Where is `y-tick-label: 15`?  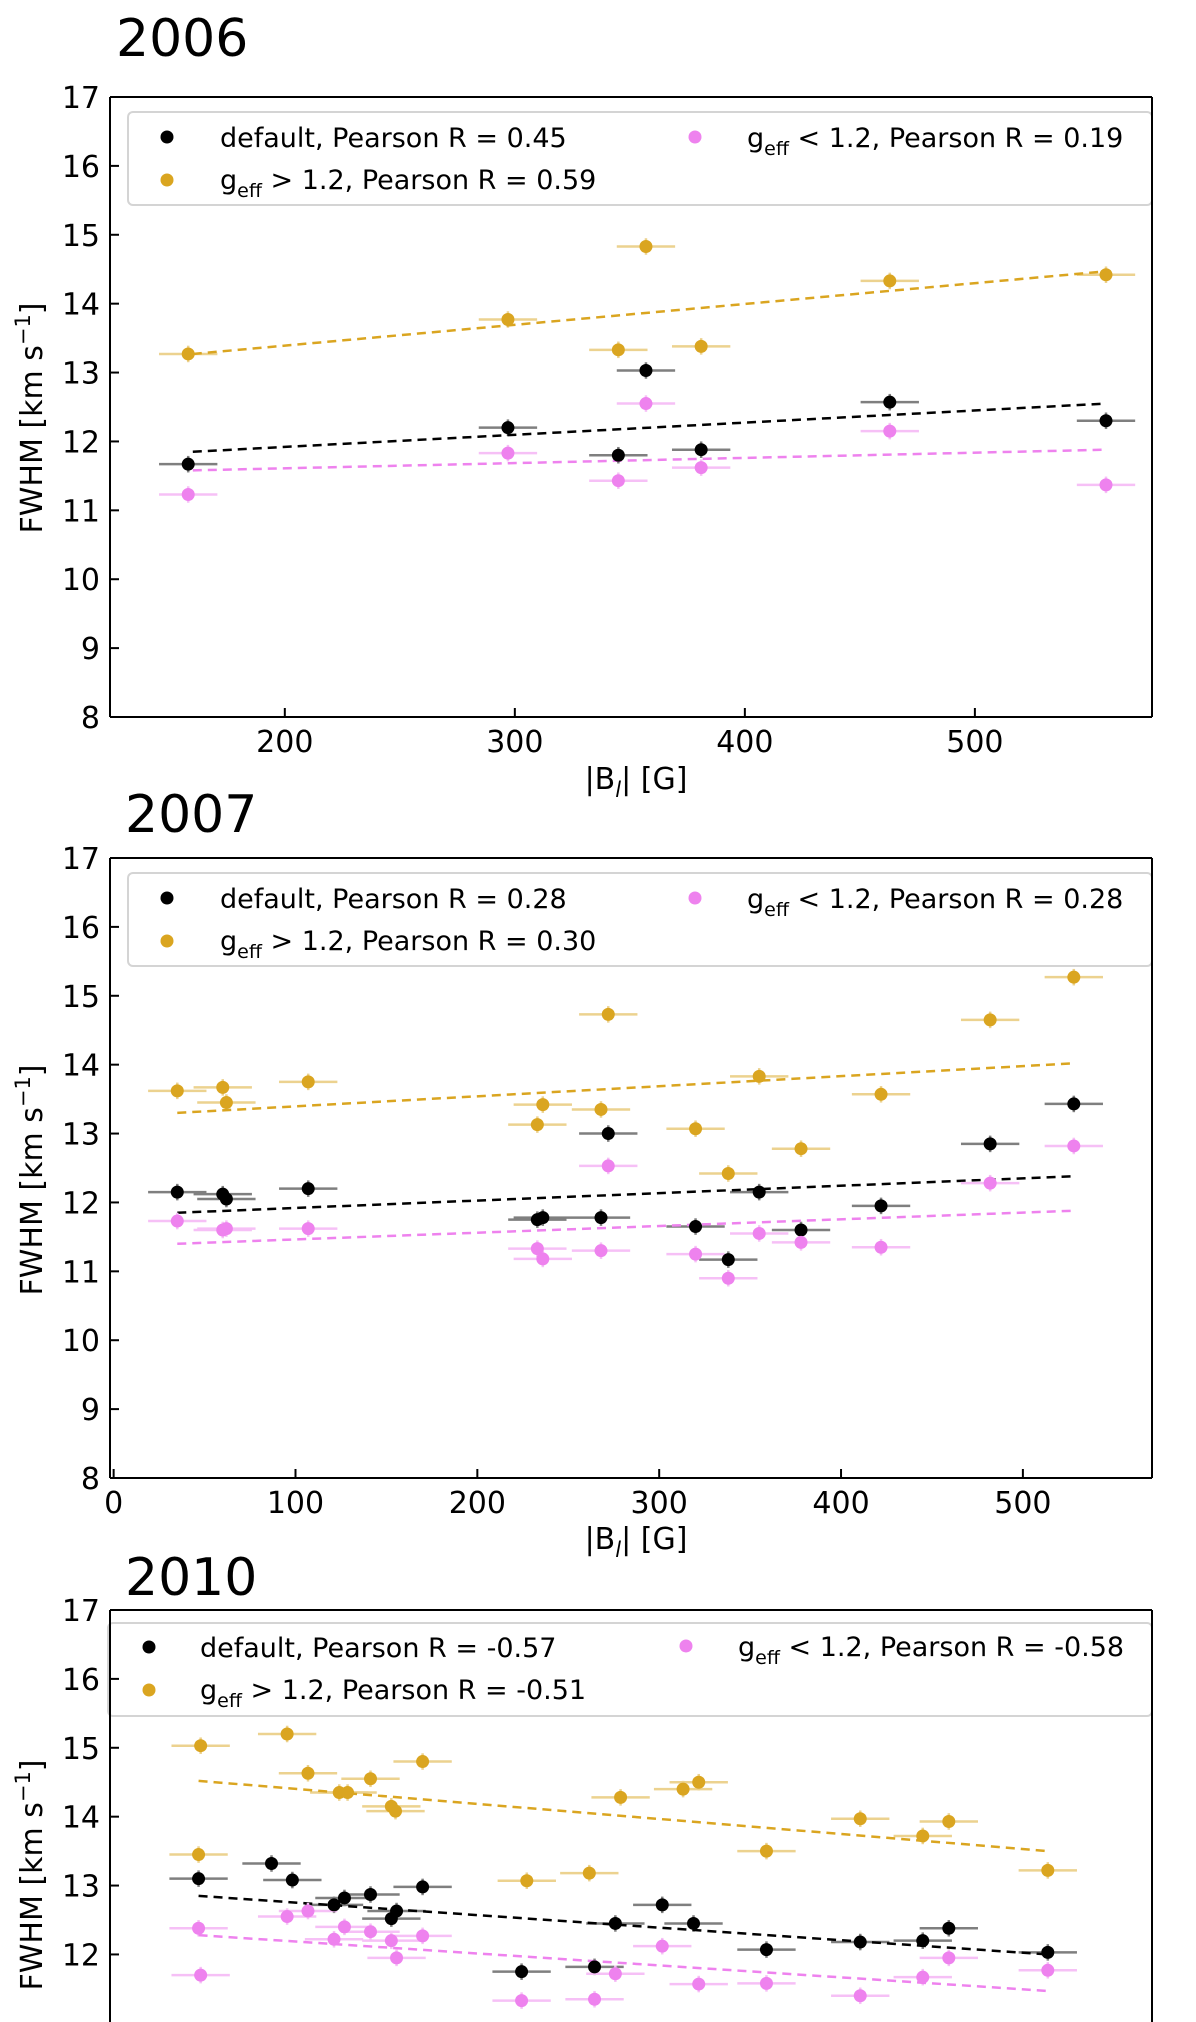 y-tick-label: 15 is located at coordinates (81, 997).